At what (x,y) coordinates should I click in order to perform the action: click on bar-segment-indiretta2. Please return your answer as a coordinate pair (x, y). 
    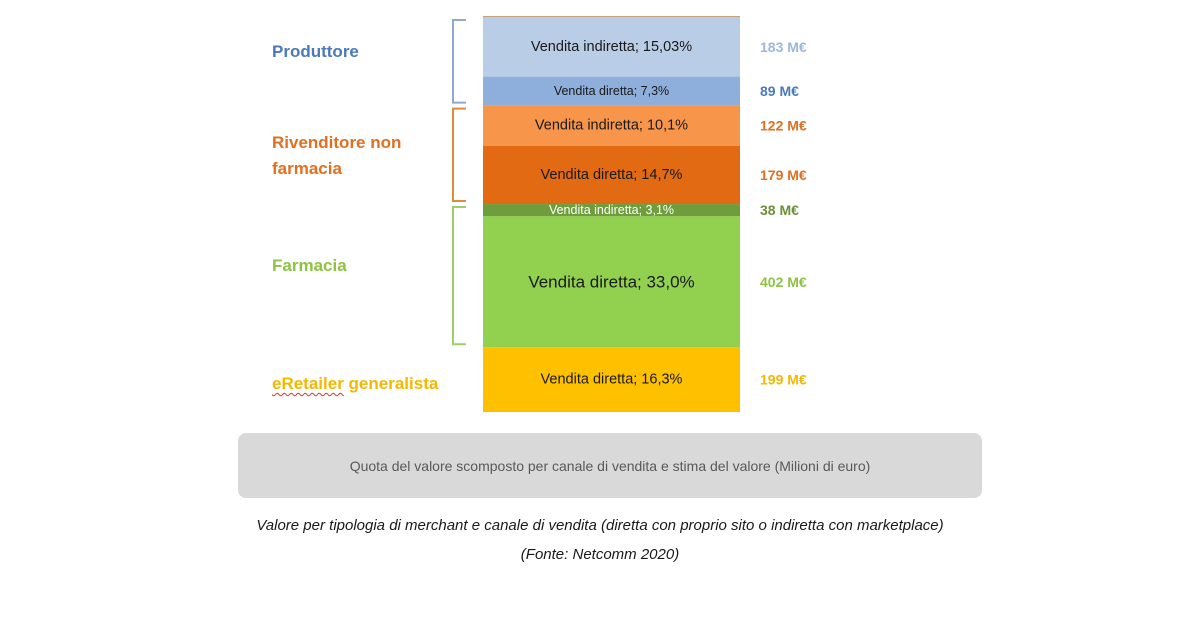
    Looking at the image, I should click on (611, 125).